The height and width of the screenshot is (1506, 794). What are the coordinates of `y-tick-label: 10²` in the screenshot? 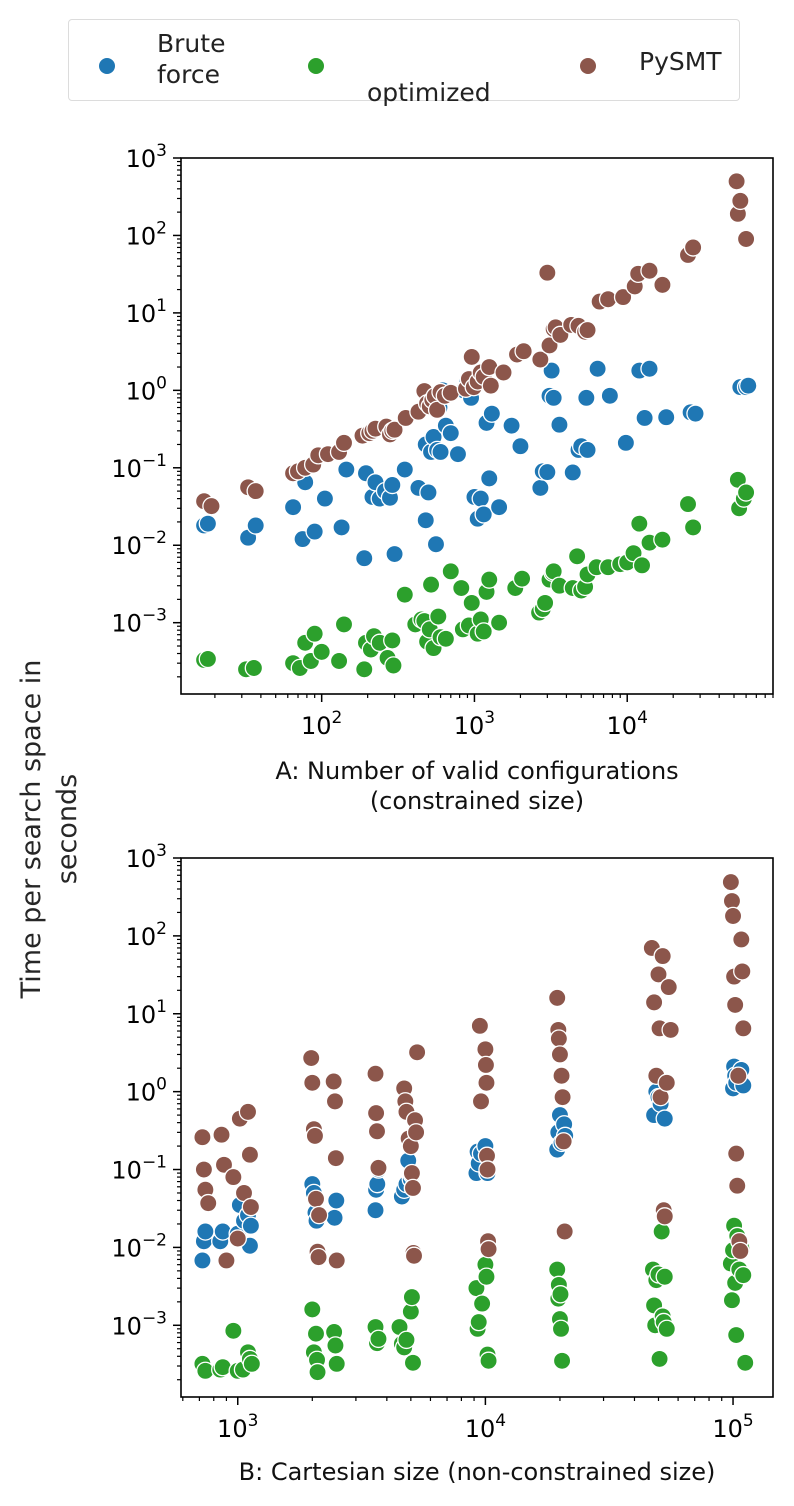 It's located at (146, 234).